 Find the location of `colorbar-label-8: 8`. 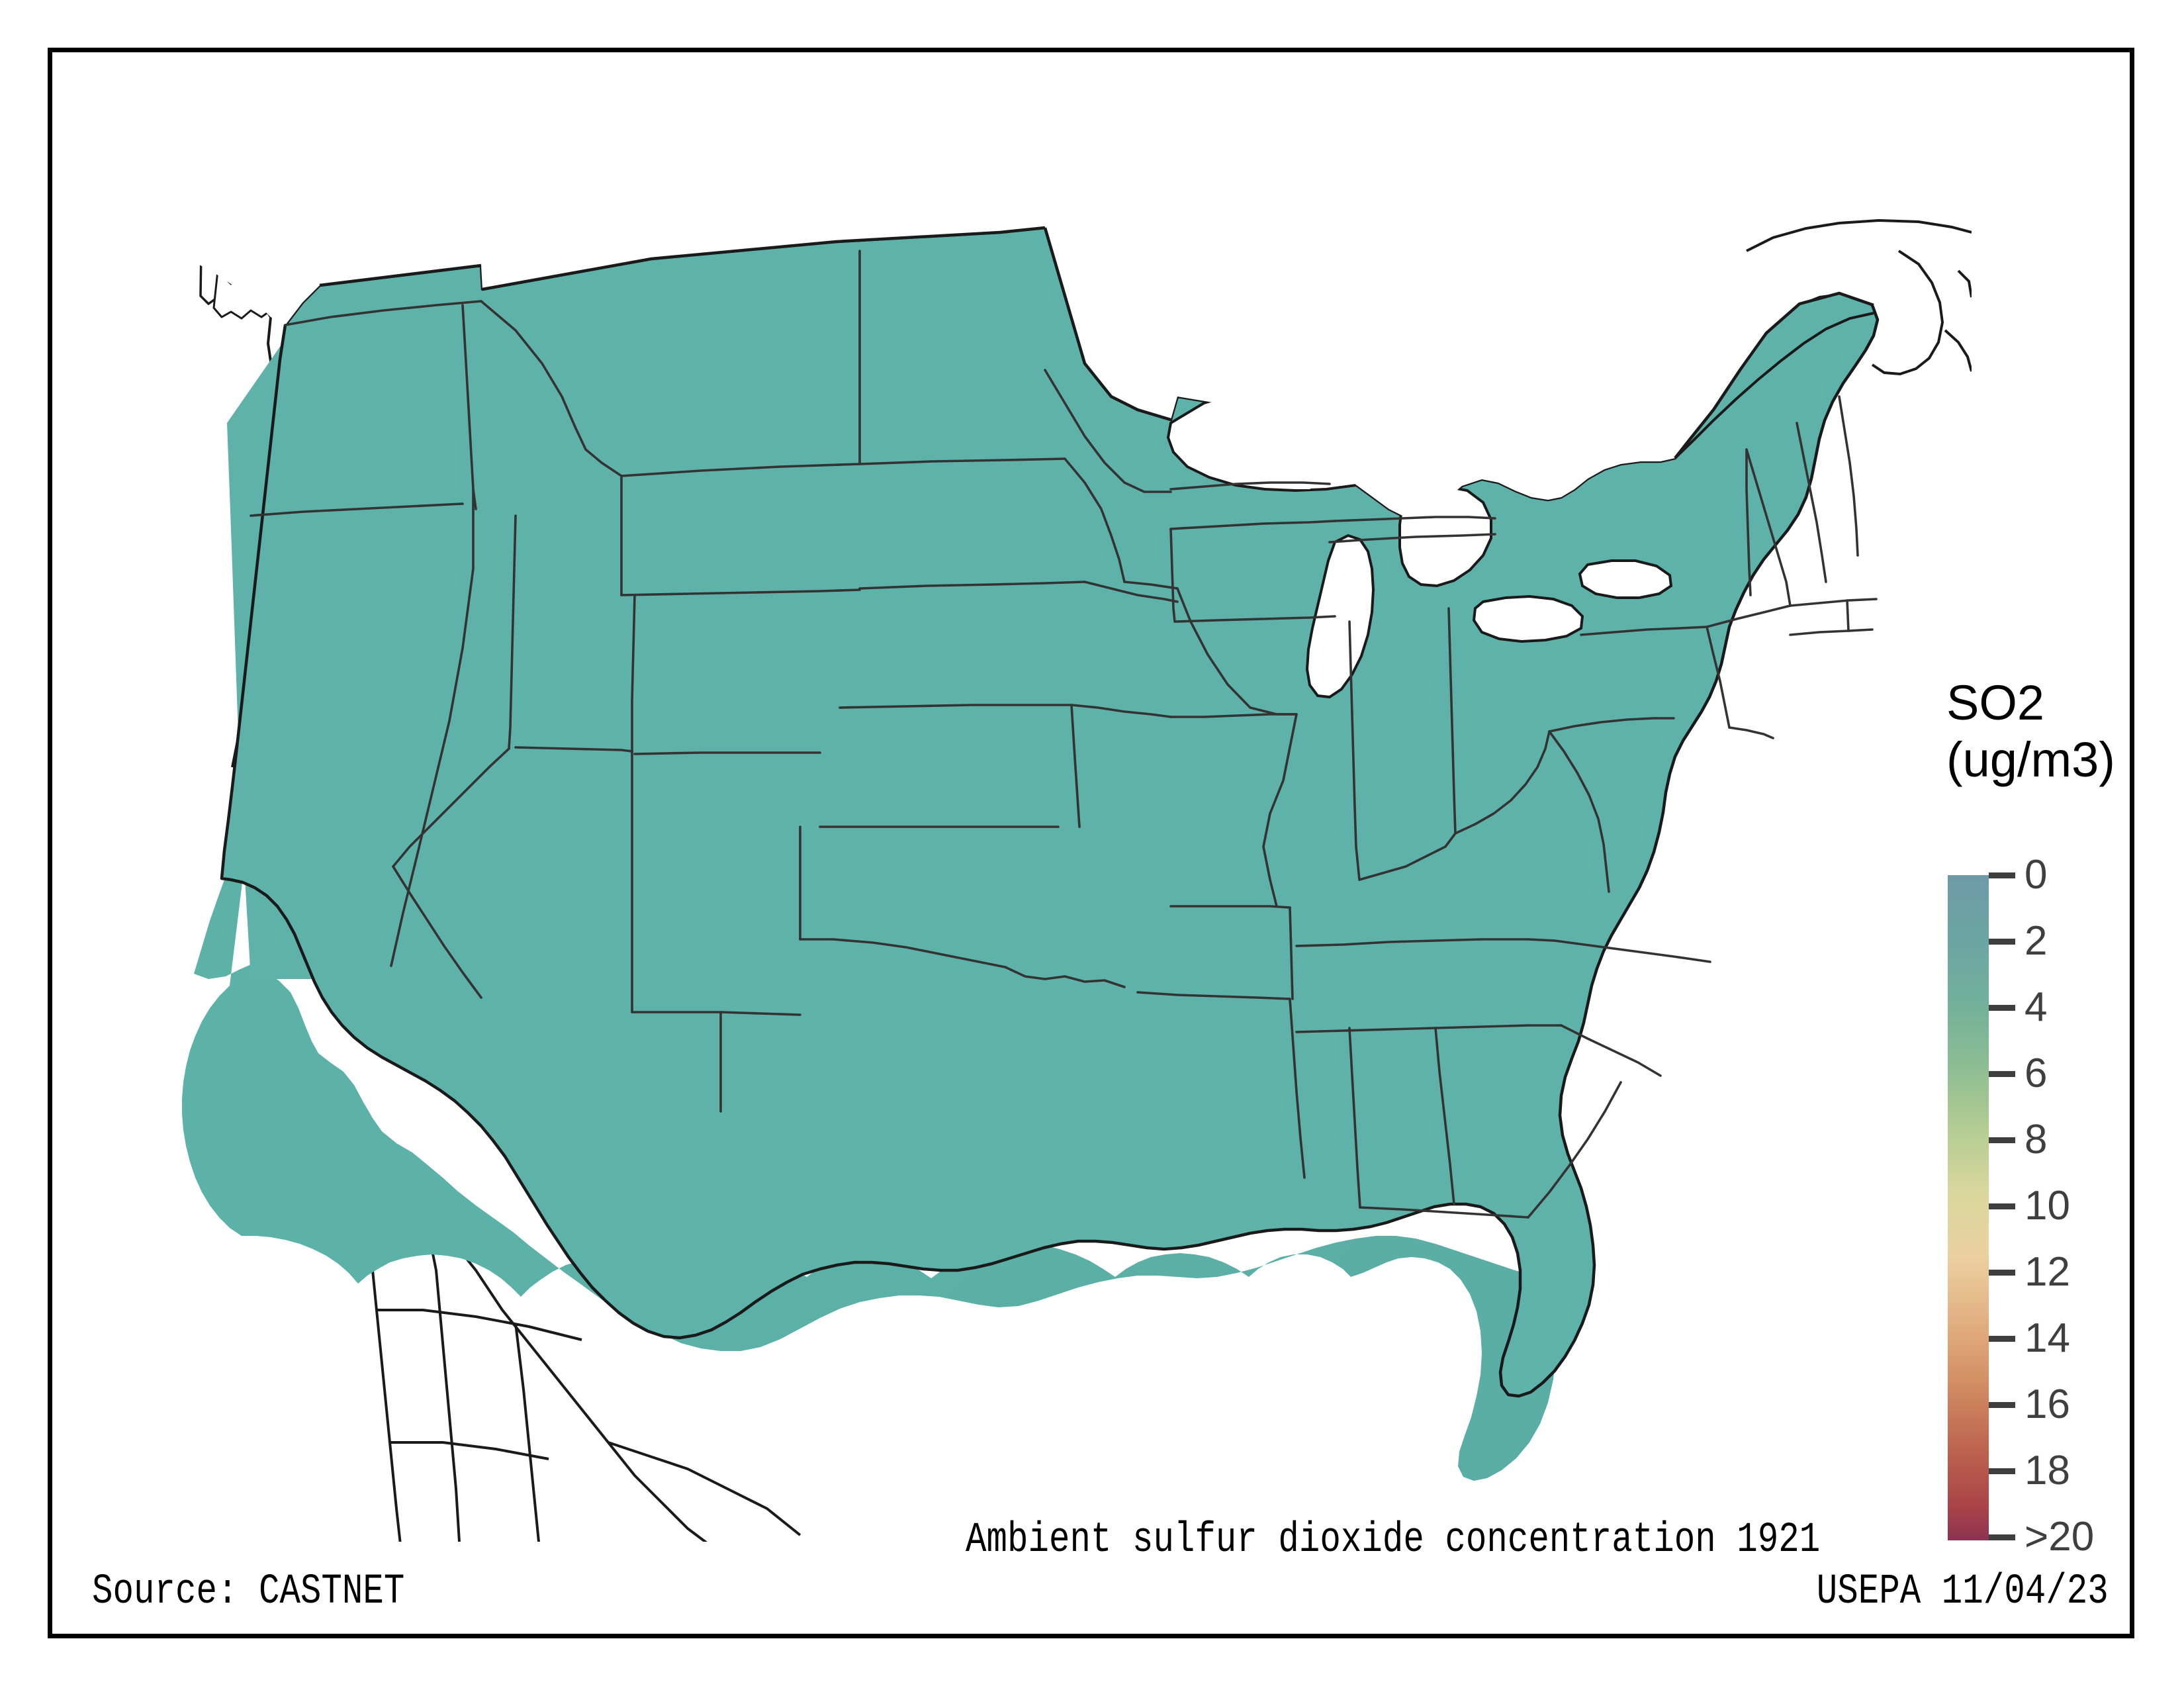

colorbar-label-8: 8 is located at coordinates (2036, 1139).